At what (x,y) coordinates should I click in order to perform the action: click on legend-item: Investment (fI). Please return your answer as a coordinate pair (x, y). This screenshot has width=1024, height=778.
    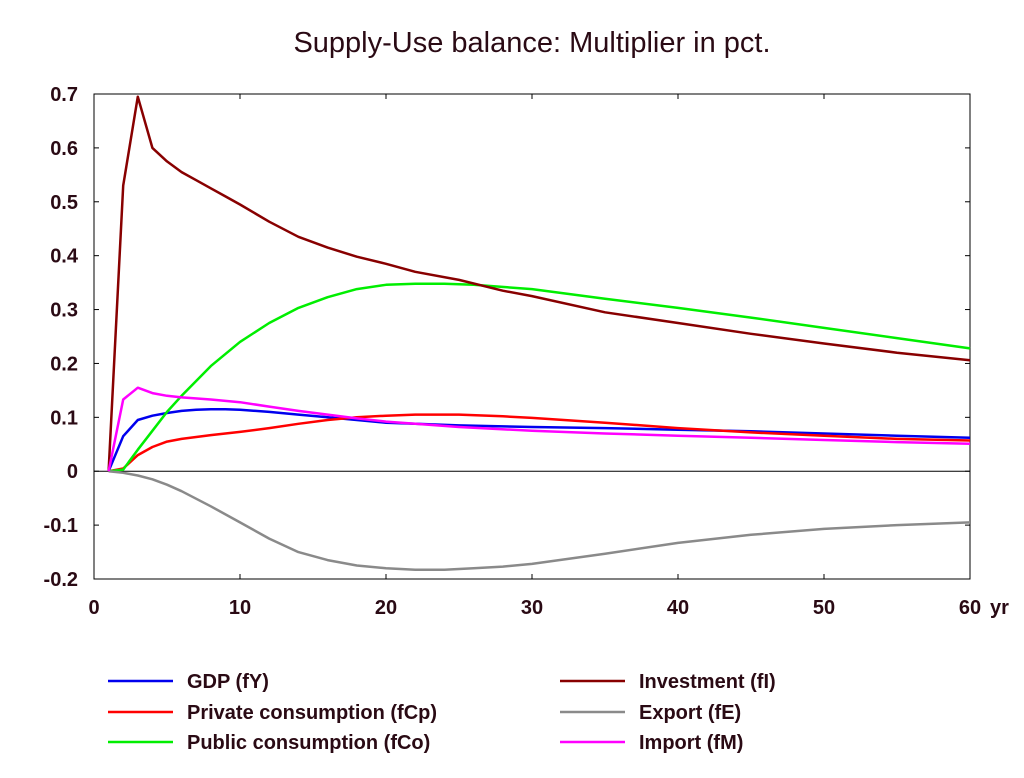
    Looking at the image, I should click on (668, 682).